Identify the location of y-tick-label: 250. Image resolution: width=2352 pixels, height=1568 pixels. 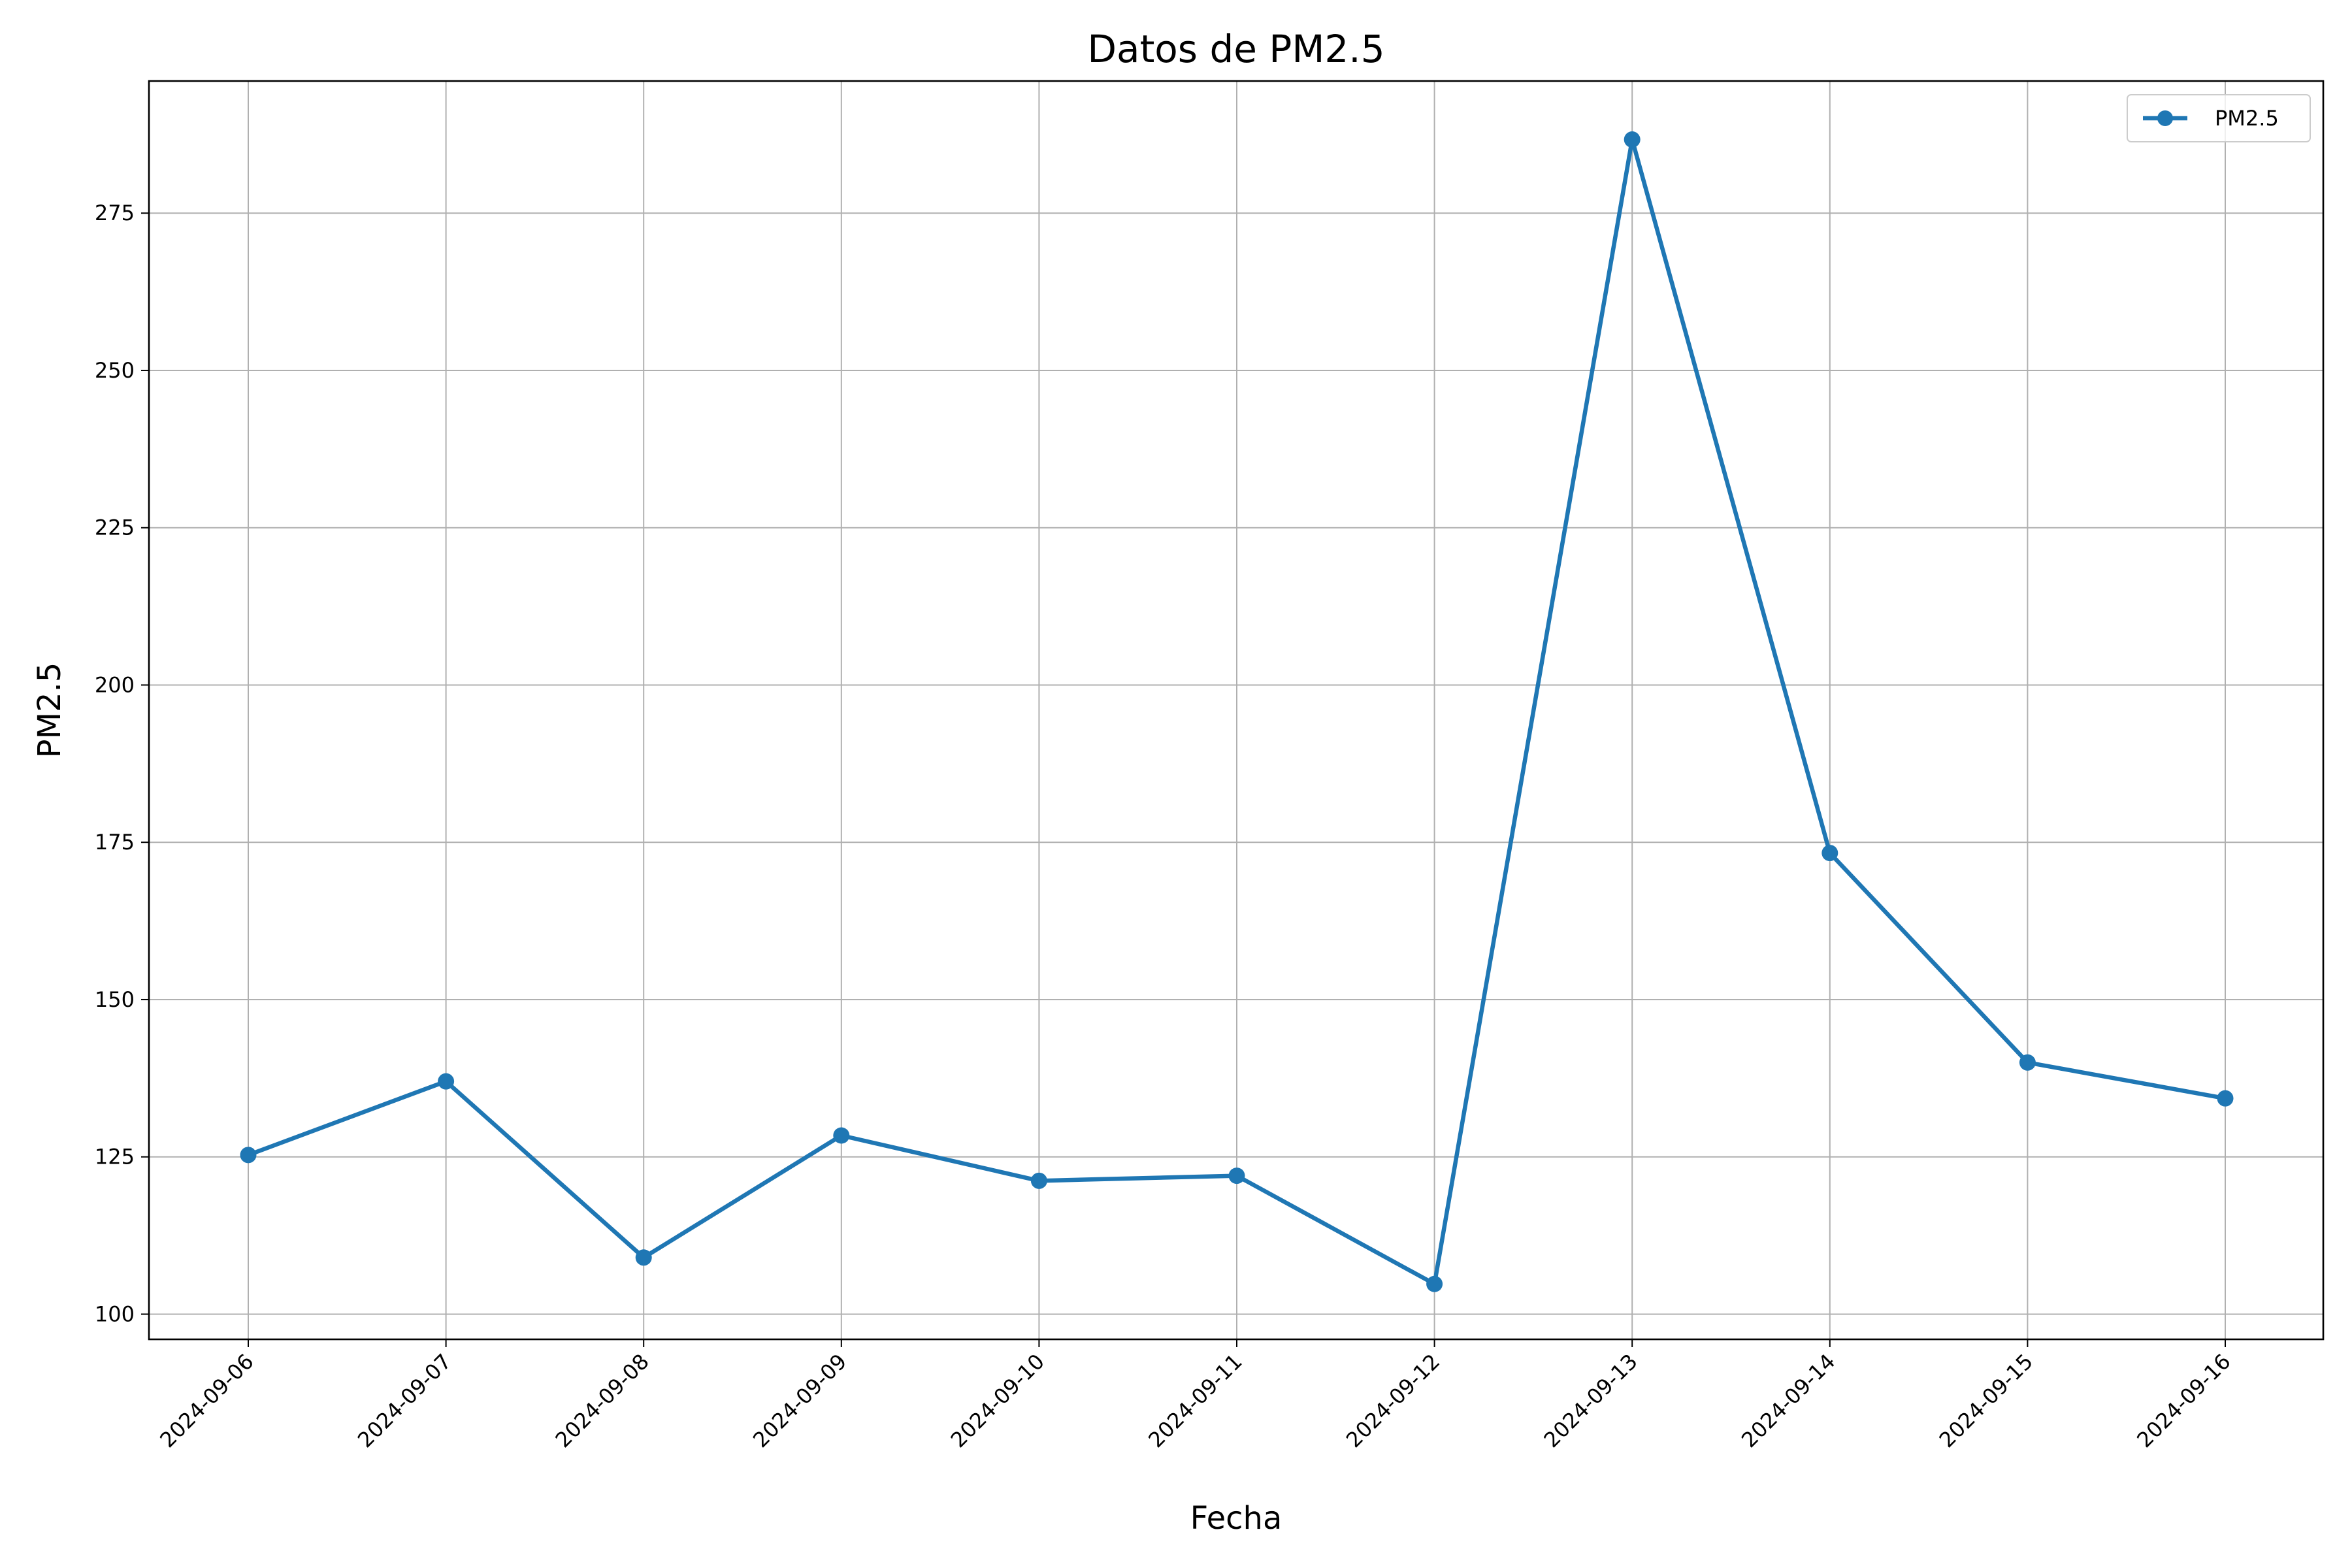
(115, 370).